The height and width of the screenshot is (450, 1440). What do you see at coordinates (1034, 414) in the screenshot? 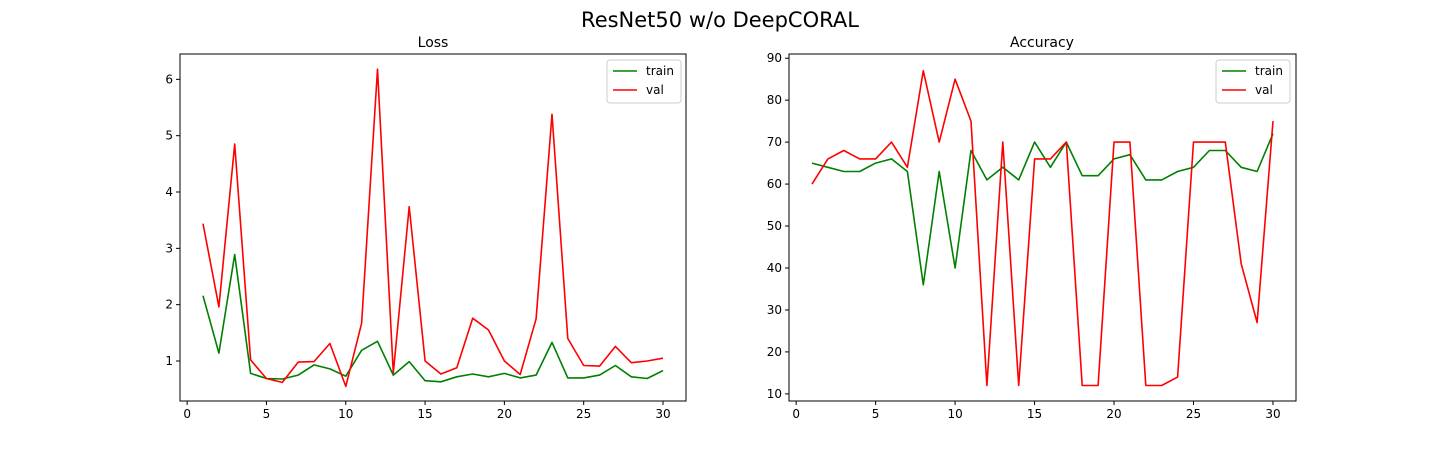
I see `accuracy-x-tick-label: 15` at bounding box center [1034, 414].